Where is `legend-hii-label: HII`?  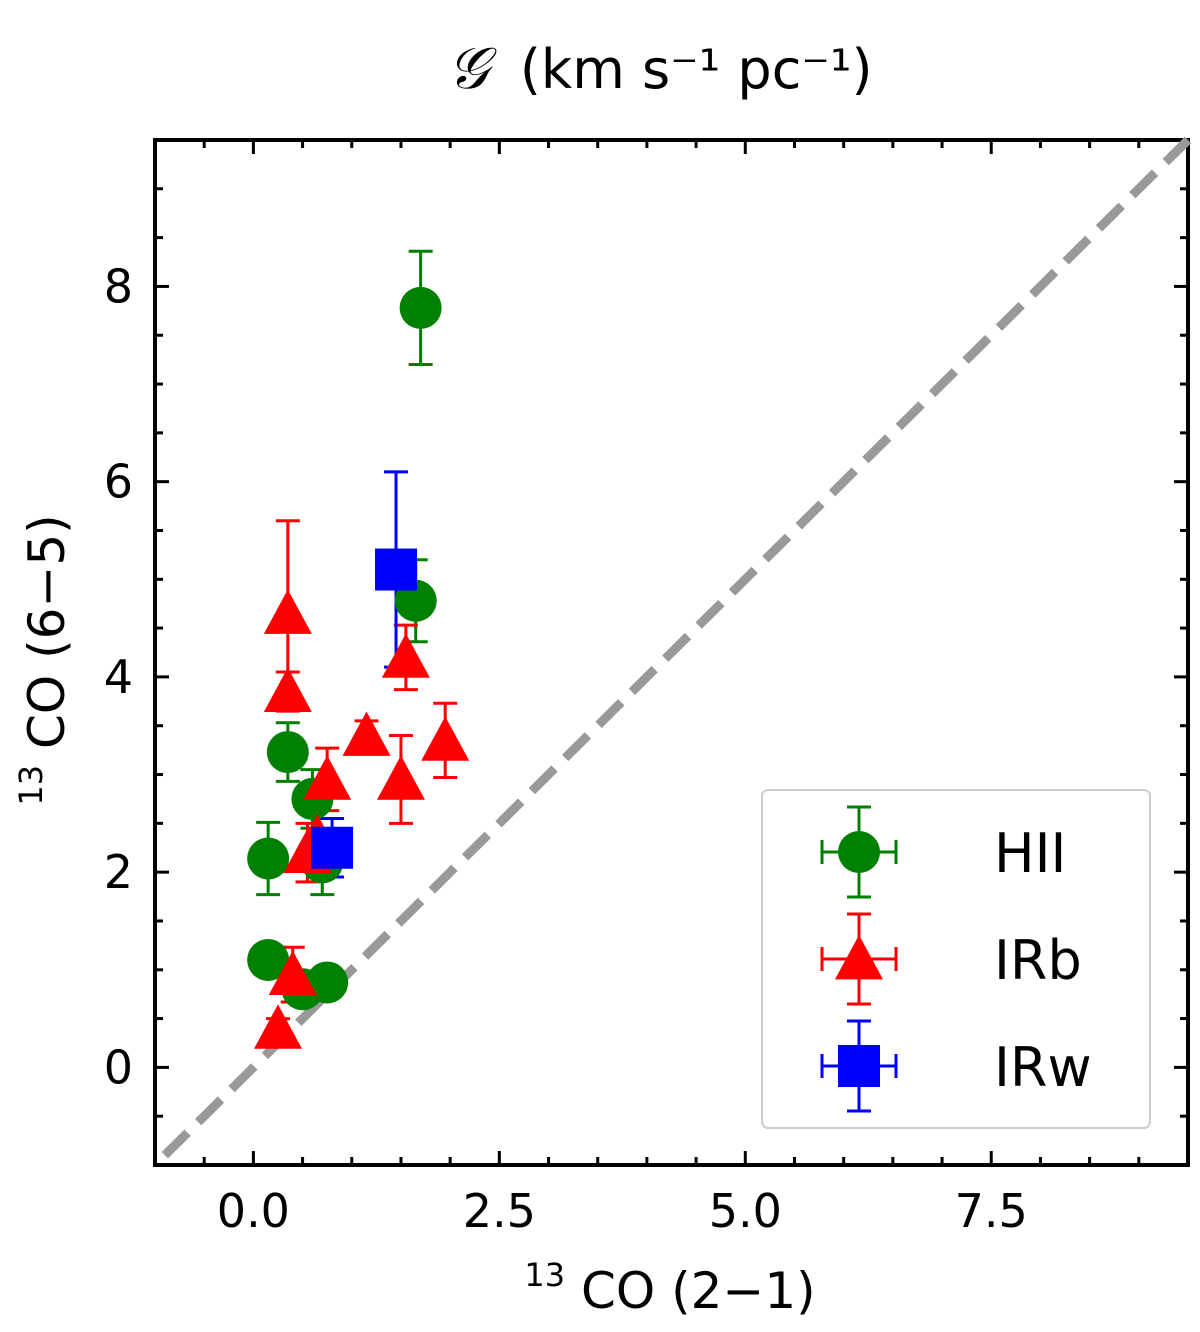 legend-hii-label: HII is located at coordinates (1030, 853).